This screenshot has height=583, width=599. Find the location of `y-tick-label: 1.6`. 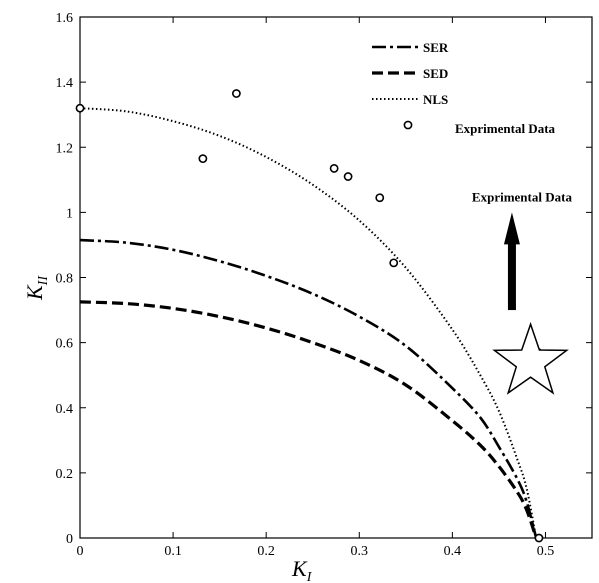

y-tick-label: 1.6 is located at coordinates (65, 18).